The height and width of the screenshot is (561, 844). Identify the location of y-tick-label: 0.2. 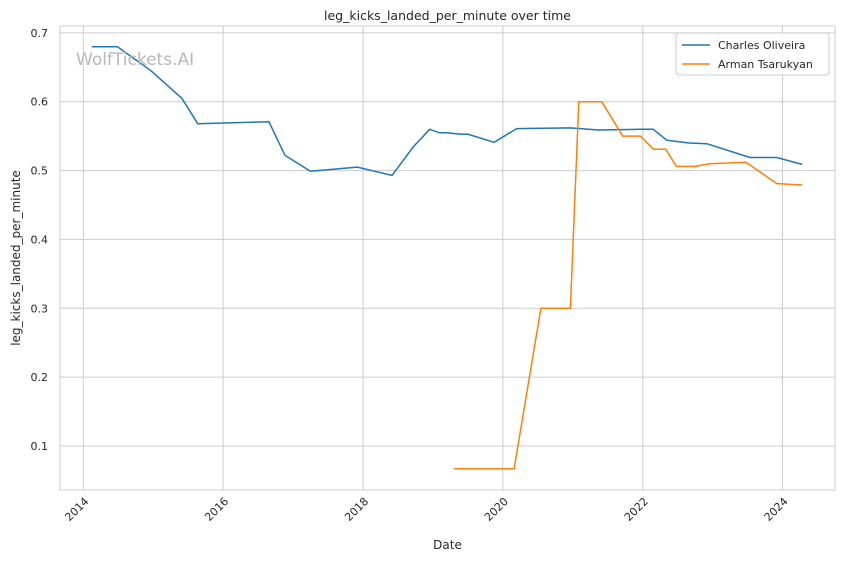
(40, 377).